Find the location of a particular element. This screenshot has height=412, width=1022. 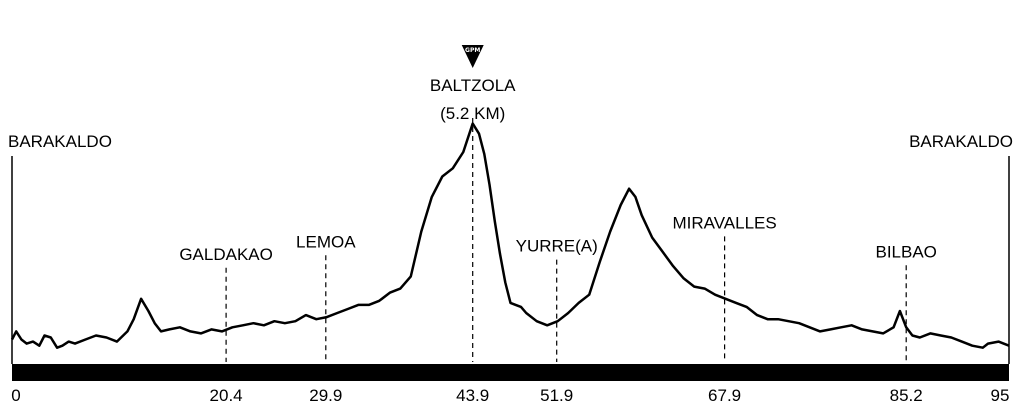

km-tick-label: 20.4 is located at coordinates (226, 395).